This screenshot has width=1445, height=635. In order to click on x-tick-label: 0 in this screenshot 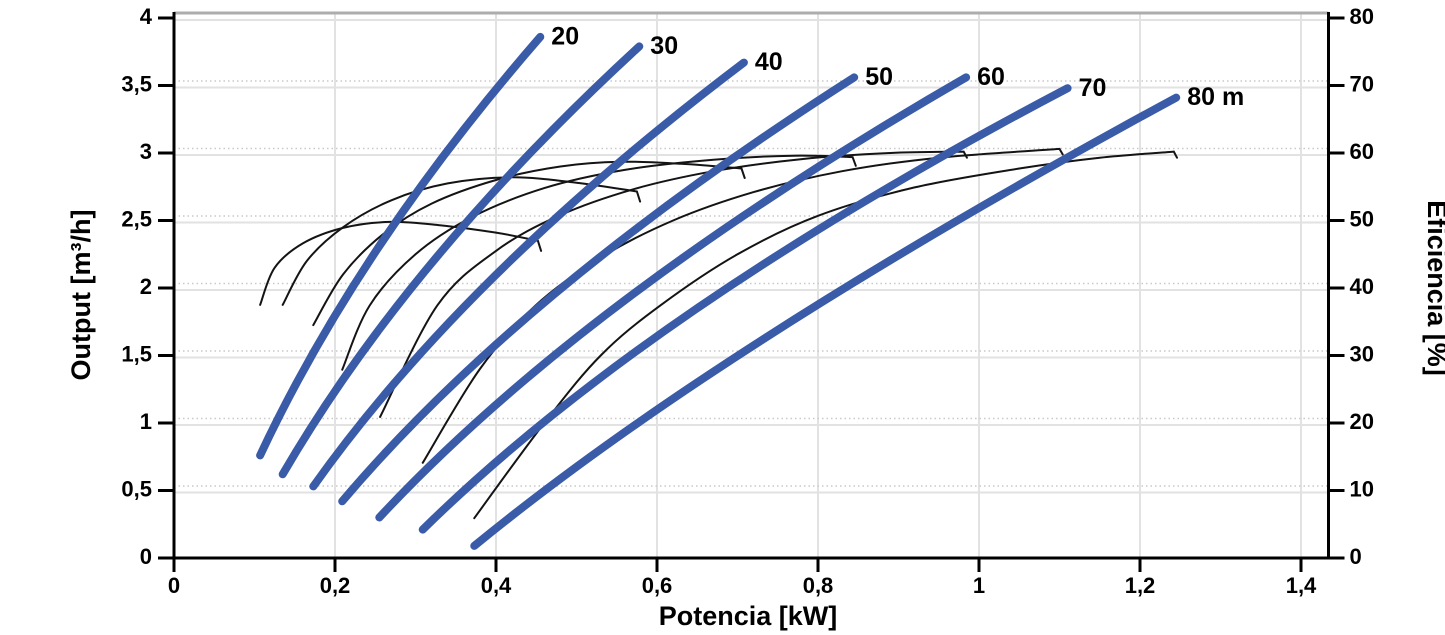, I will do `click(174, 585)`.